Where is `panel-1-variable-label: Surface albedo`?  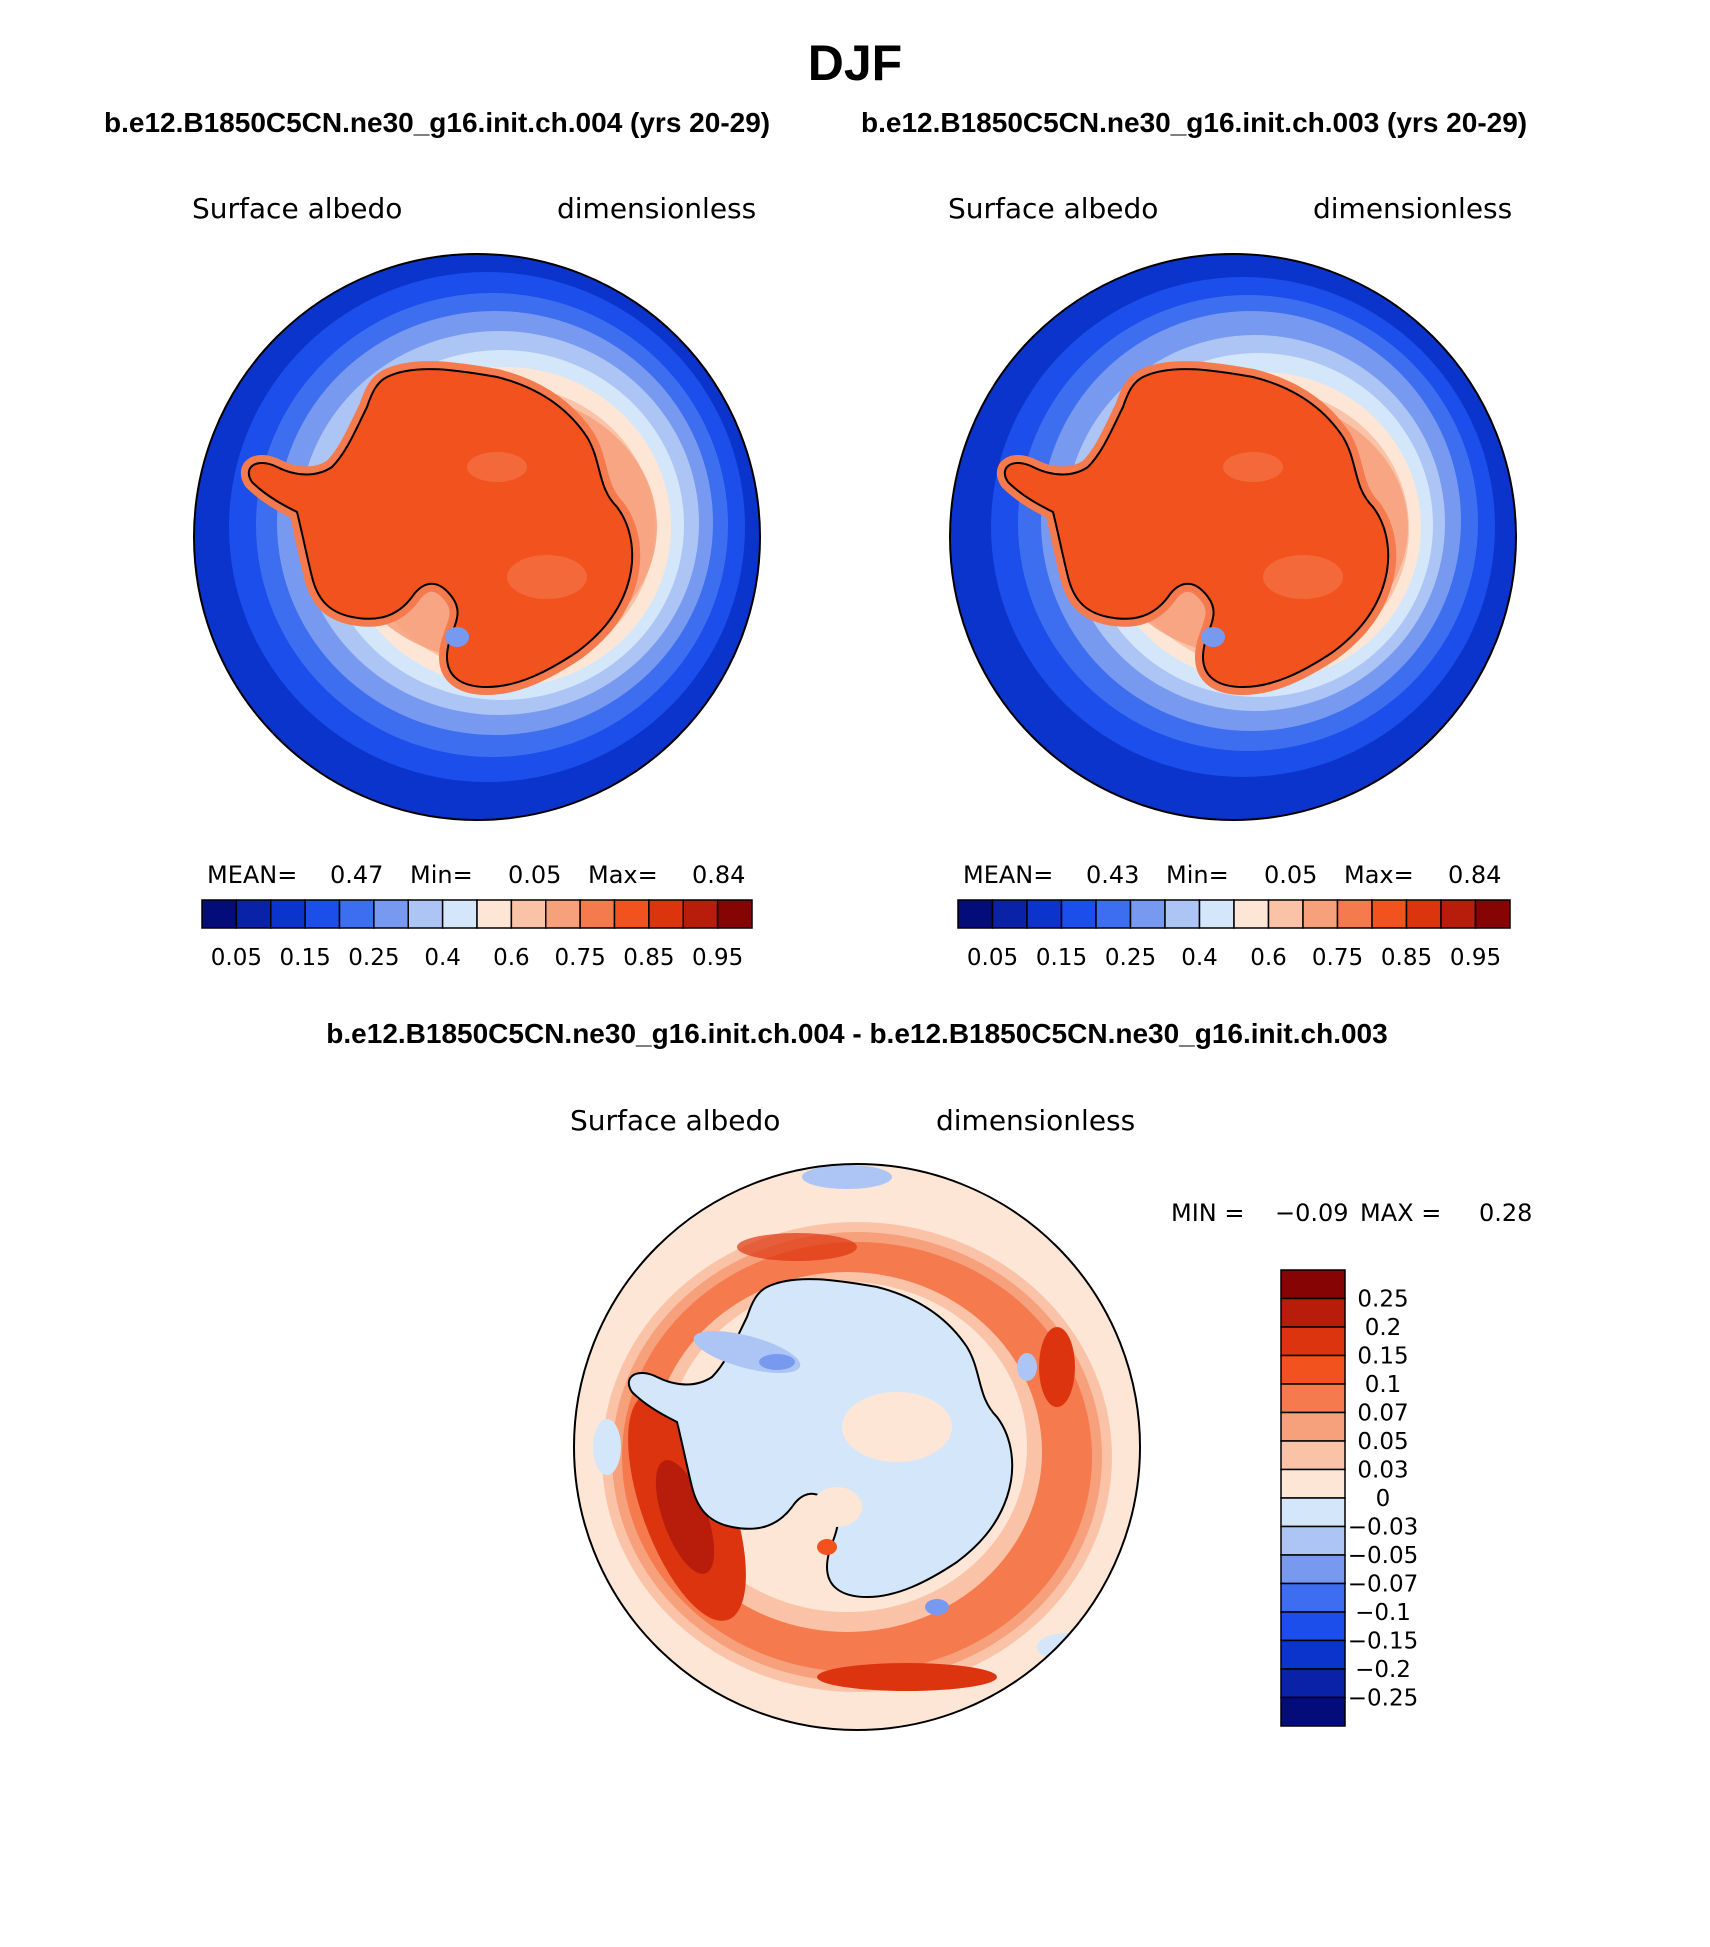 panel-1-variable-label: Surface albedo is located at coordinates (297, 208).